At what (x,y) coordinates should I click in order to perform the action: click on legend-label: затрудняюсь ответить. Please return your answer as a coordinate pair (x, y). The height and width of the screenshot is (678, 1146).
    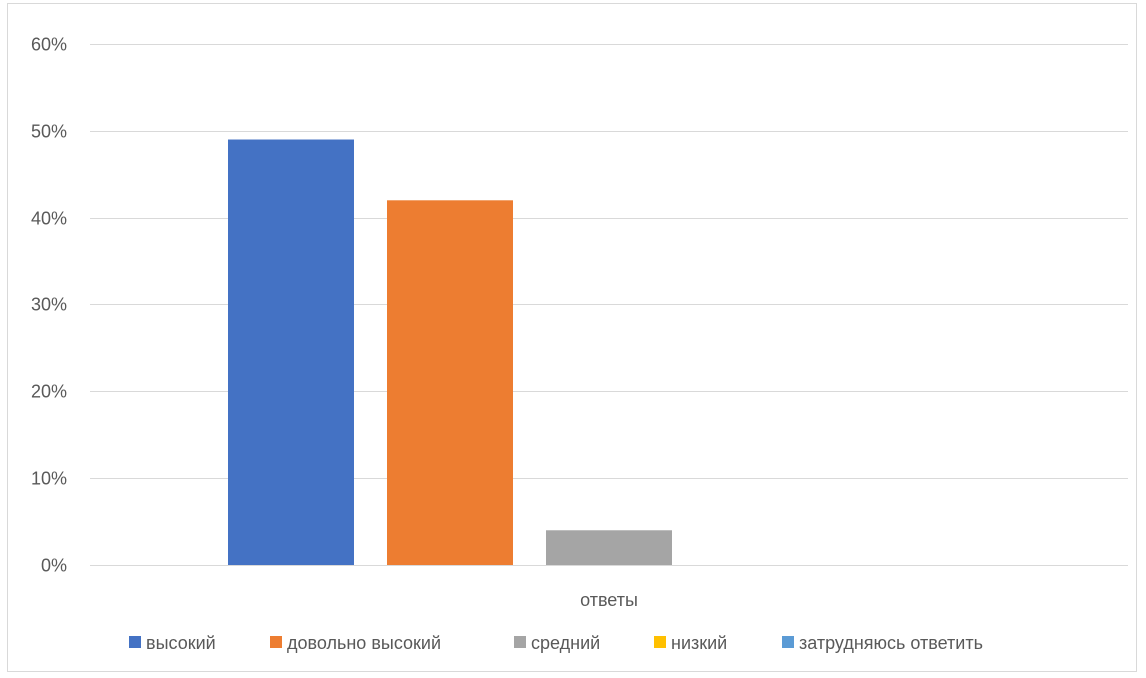
    Looking at the image, I should click on (891, 643).